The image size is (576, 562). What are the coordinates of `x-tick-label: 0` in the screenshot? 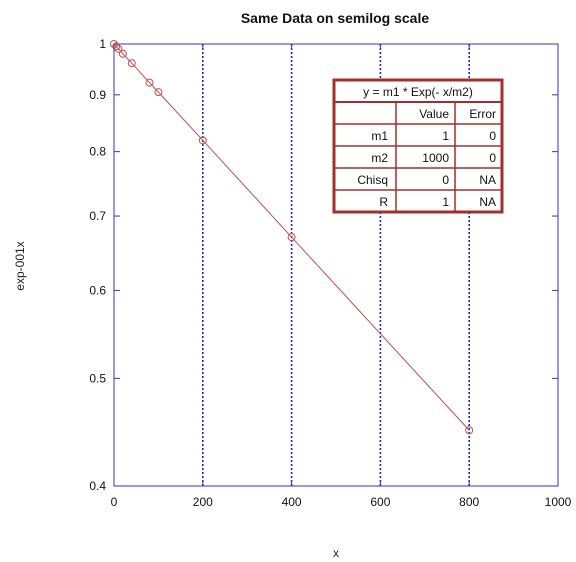 It's located at (114, 502).